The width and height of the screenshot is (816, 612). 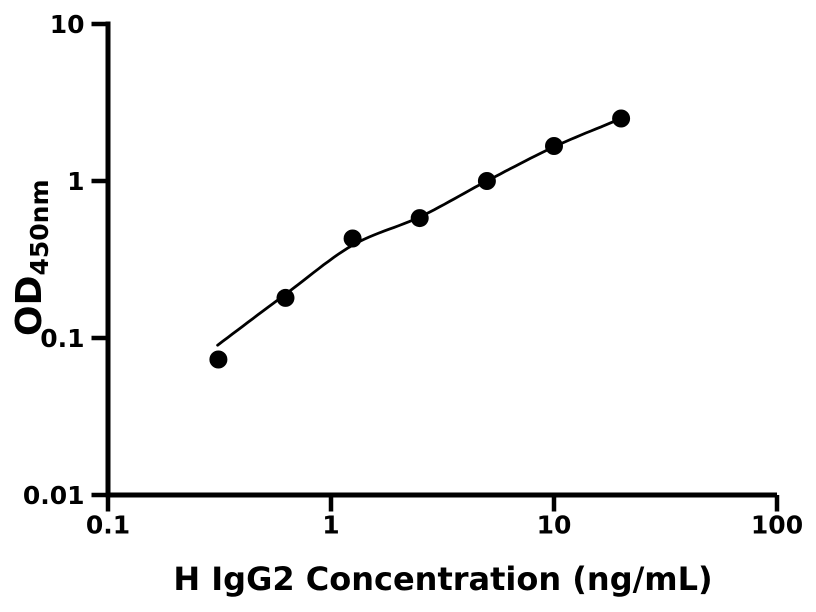 What do you see at coordinates (554, 525) in the screenshot?
I see `x-tick-label: 10` at bounding box center [554, 525].